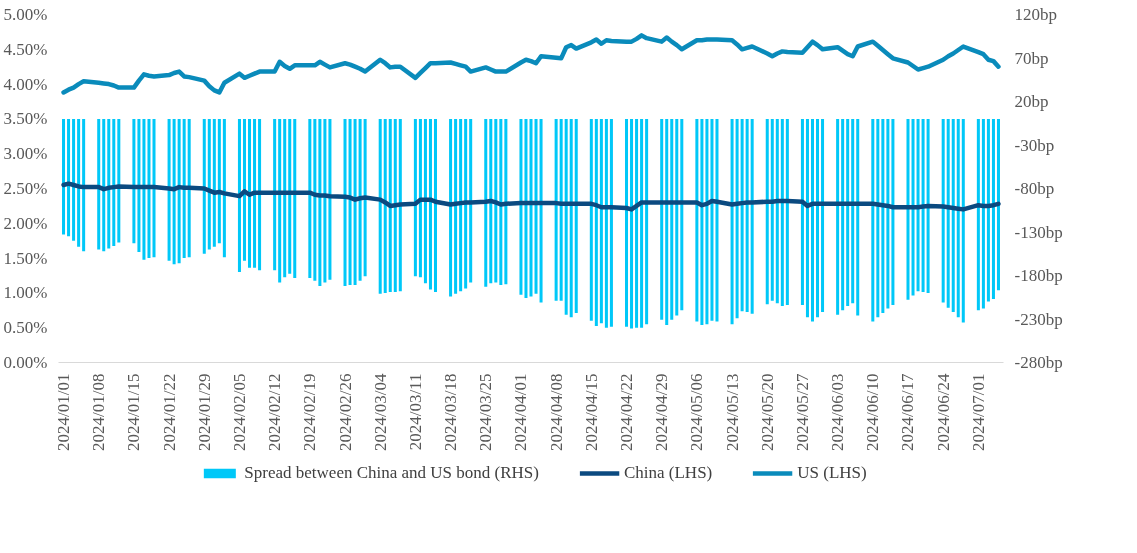 The image size is (1137, 553). Describe the element at coordinates (25, 119) in the screenshot. I see `y-tick-label: 3.50%` at that location.